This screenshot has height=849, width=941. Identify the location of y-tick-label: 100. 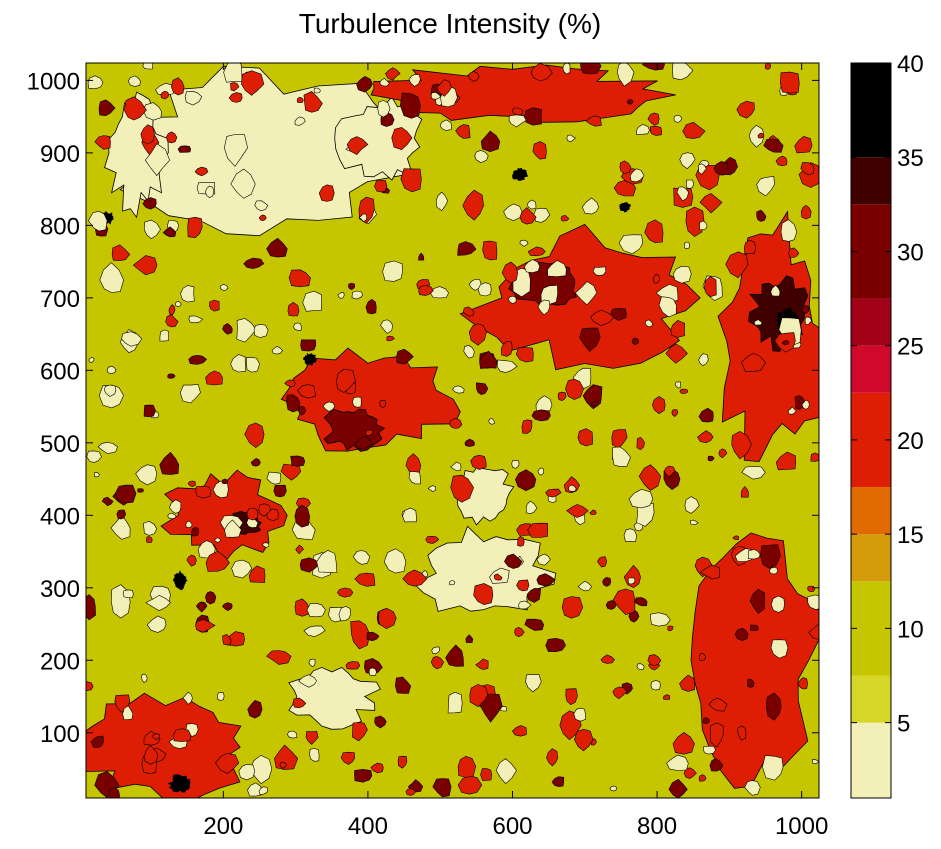
(60, 734).